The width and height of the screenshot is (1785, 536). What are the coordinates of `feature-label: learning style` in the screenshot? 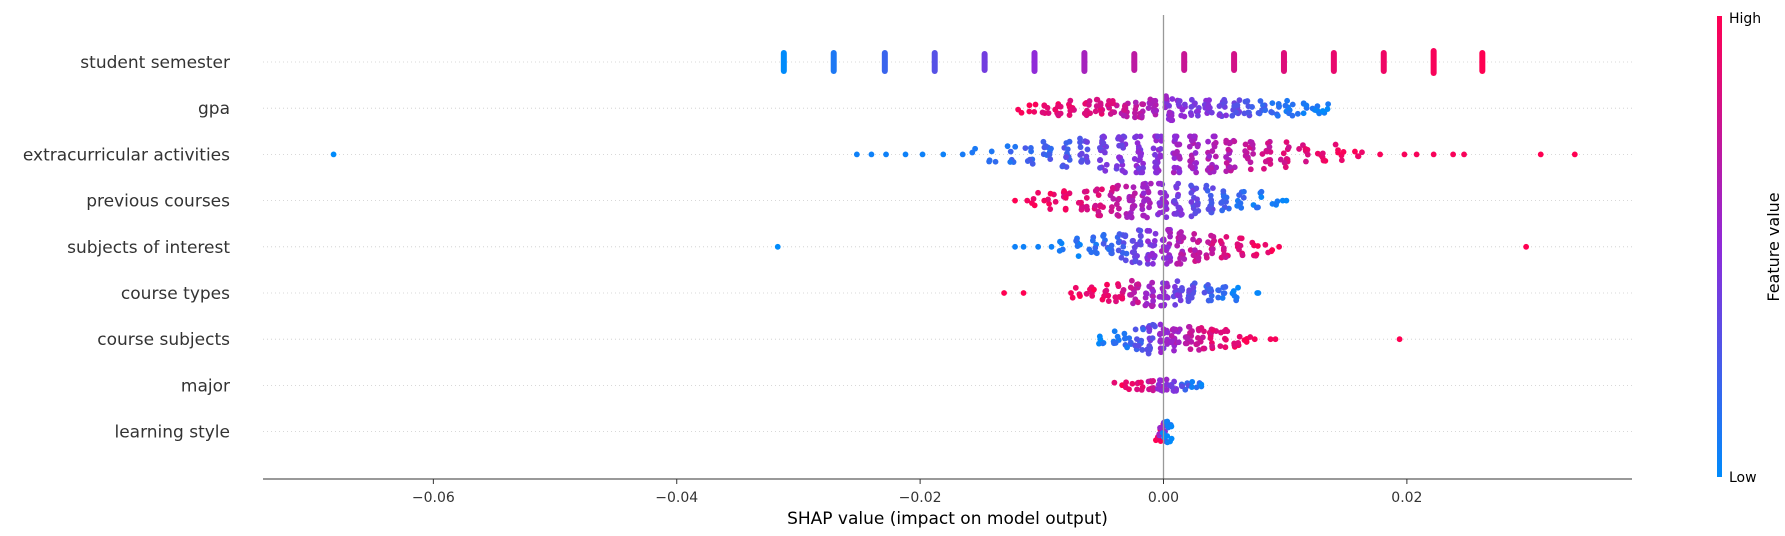 It's located at (172, 433).